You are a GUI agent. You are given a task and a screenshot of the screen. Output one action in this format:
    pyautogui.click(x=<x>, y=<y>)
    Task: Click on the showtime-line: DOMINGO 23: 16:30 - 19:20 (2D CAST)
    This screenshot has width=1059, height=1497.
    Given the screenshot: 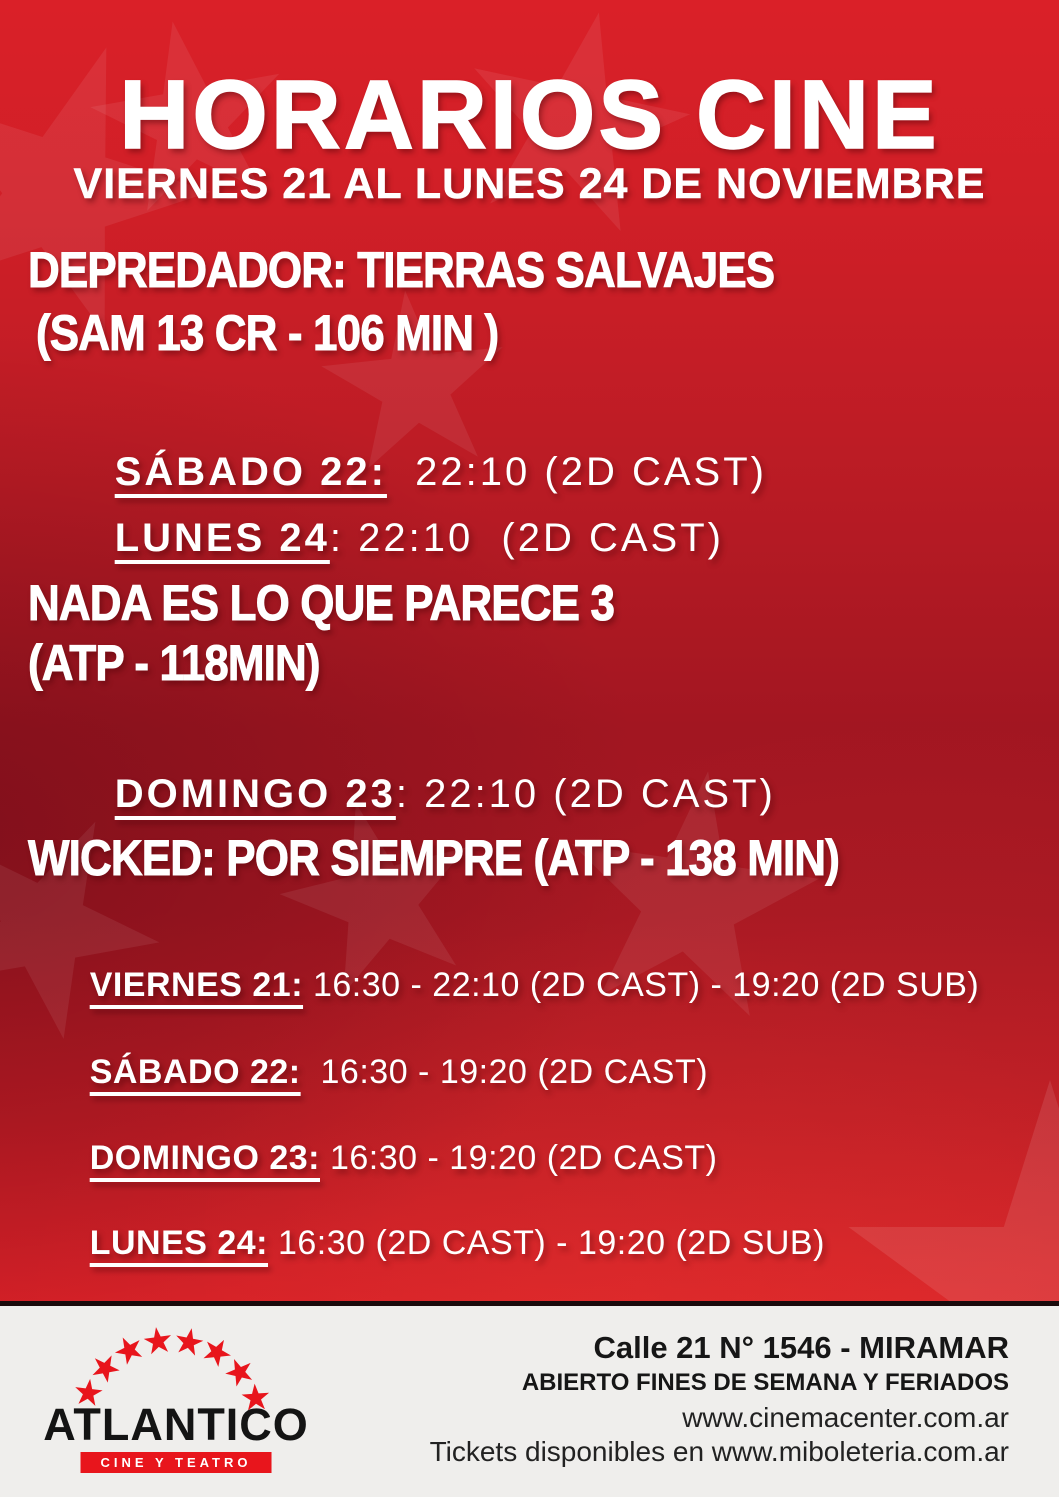 What is the action you would take?
    pyautogui.click(x=374, y=1158)
    